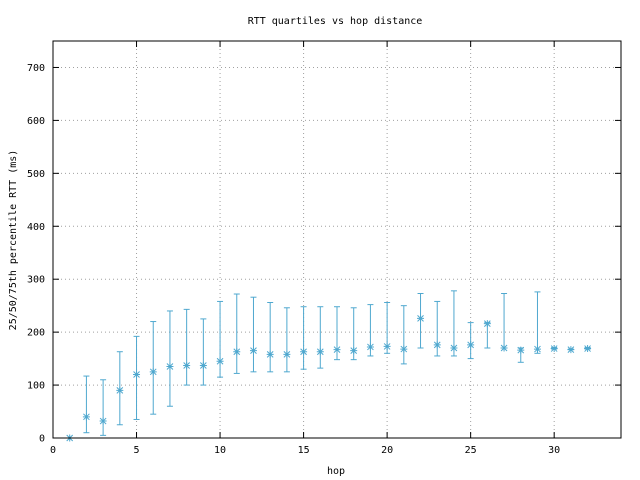 This screenshot has height=480, width=640. I want to click on x-tick-label: 30, so click(554, 450).